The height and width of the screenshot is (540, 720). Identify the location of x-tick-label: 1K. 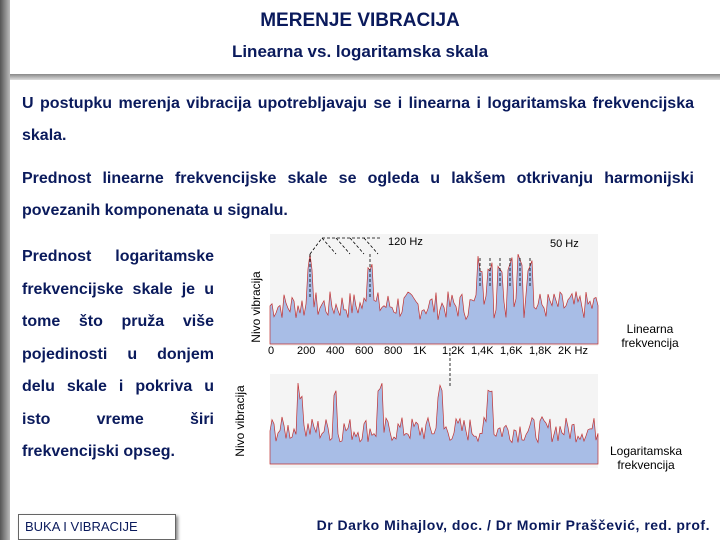
(420, 351).